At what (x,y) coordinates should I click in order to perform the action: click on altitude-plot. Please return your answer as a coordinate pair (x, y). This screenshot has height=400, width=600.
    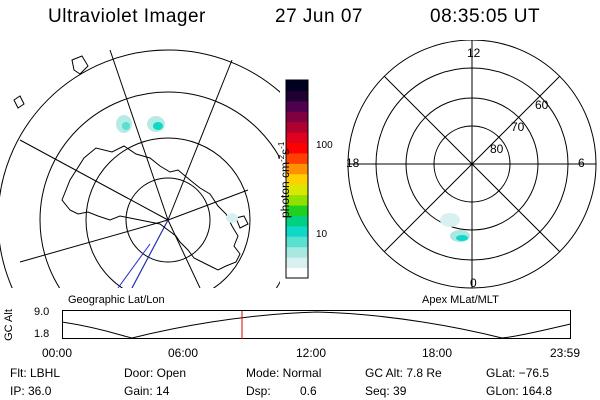
    Looking at the image, I should click on (317, 324).